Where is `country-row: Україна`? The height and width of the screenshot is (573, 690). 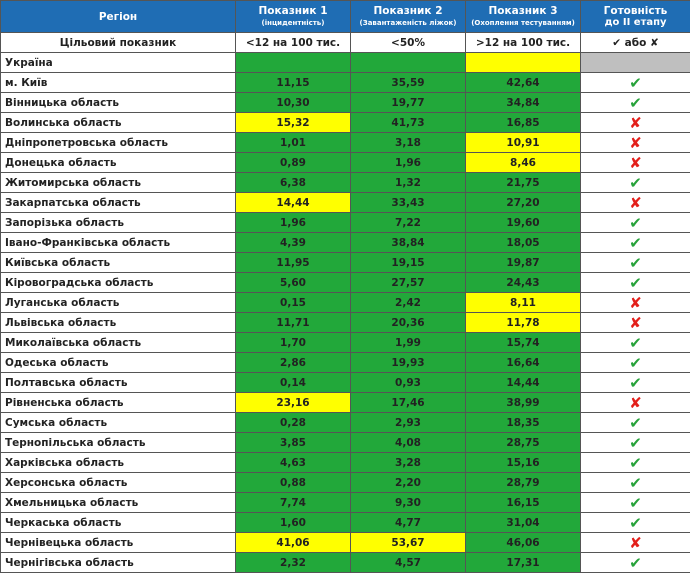
country-row: Україна is located at coordinates (345, 62).